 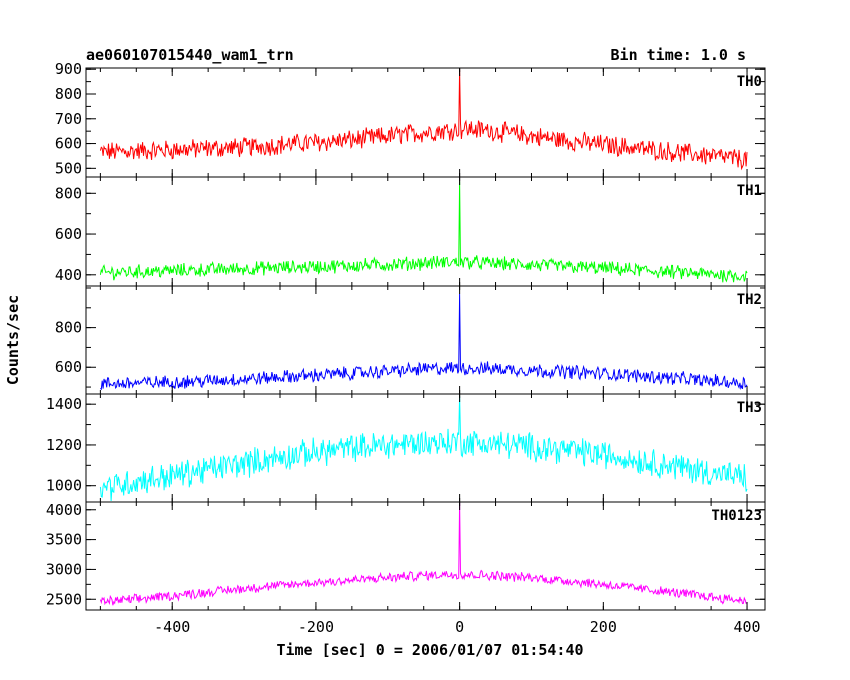 I want to click on series-line-th0, so click(x=423, y=120).